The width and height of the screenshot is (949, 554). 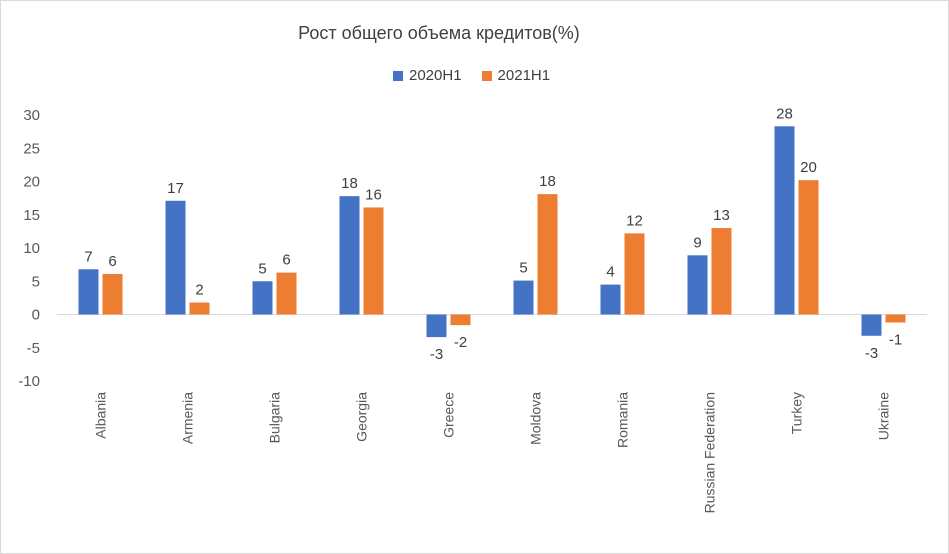 What do you see at coordinates (524, 75) in the screenshot?
I see `legend-label-2021h1: 2021H1` at bounding box center [524, 75].